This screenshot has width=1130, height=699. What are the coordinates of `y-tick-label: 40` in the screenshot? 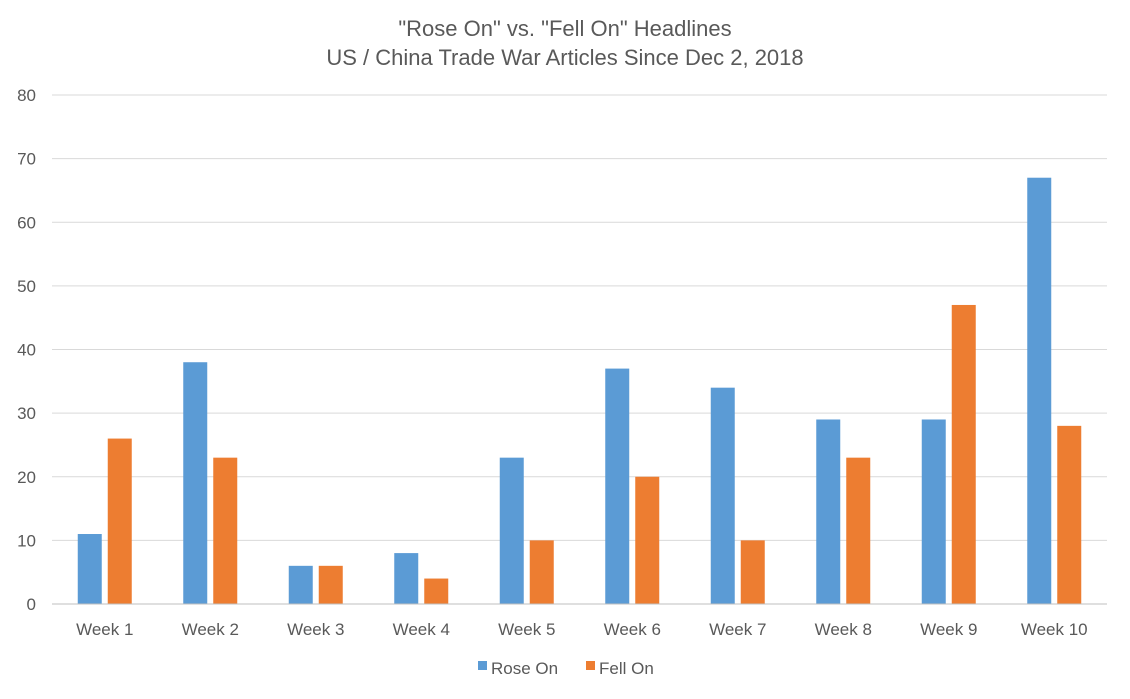 It's located at (26, 350).